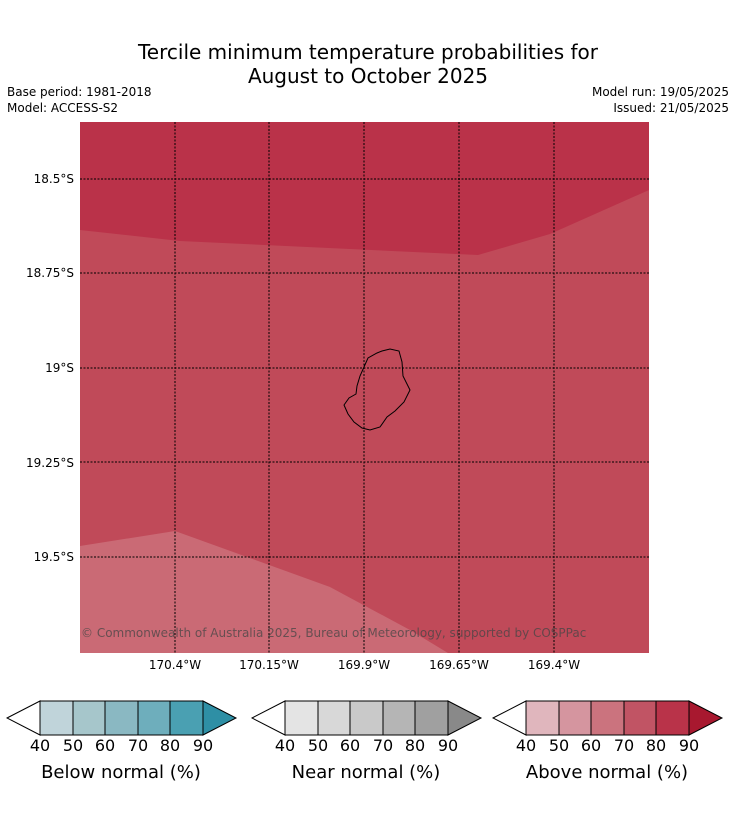  I want to click on issued-text: Issued: 21/05/2025, so click(671, 108).